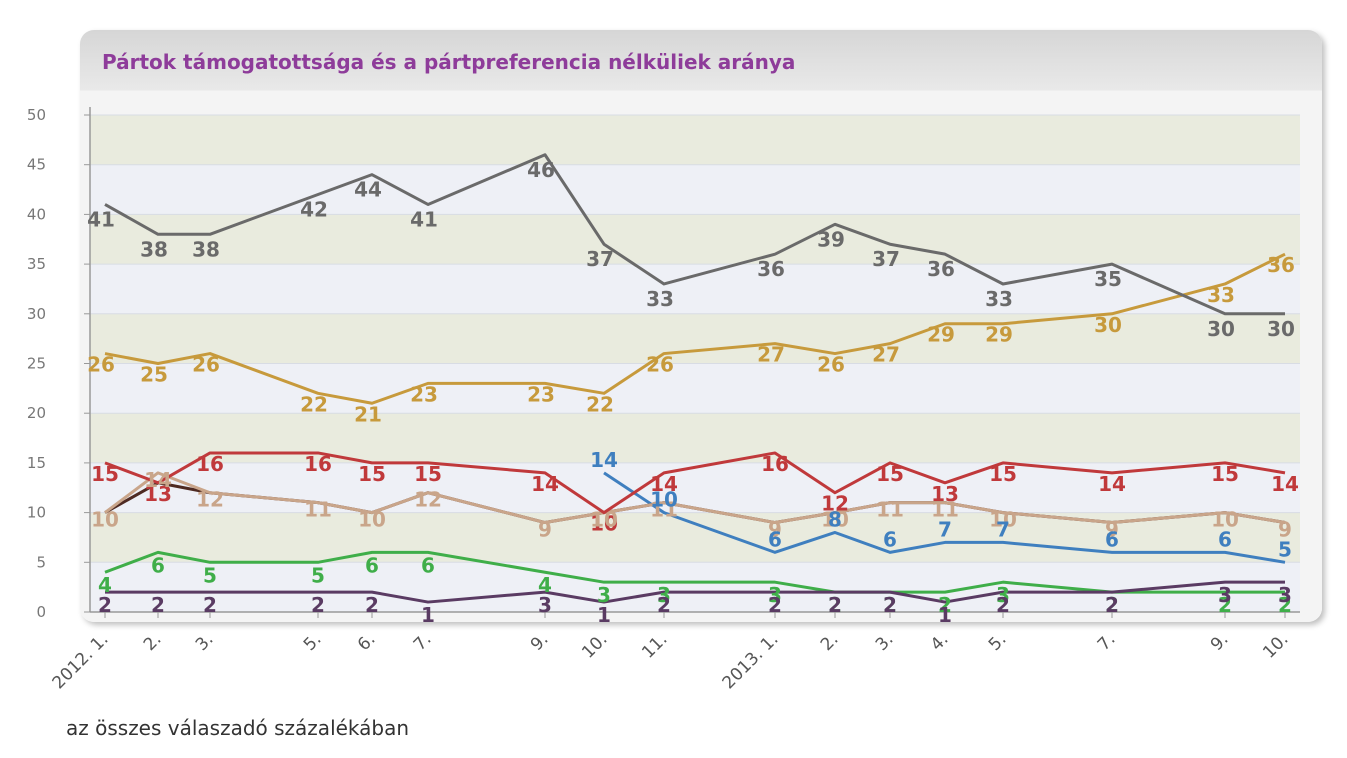 This screenshot has width=1347, height=758. I want to click on y-tick-label: 45, so click(36, 165).